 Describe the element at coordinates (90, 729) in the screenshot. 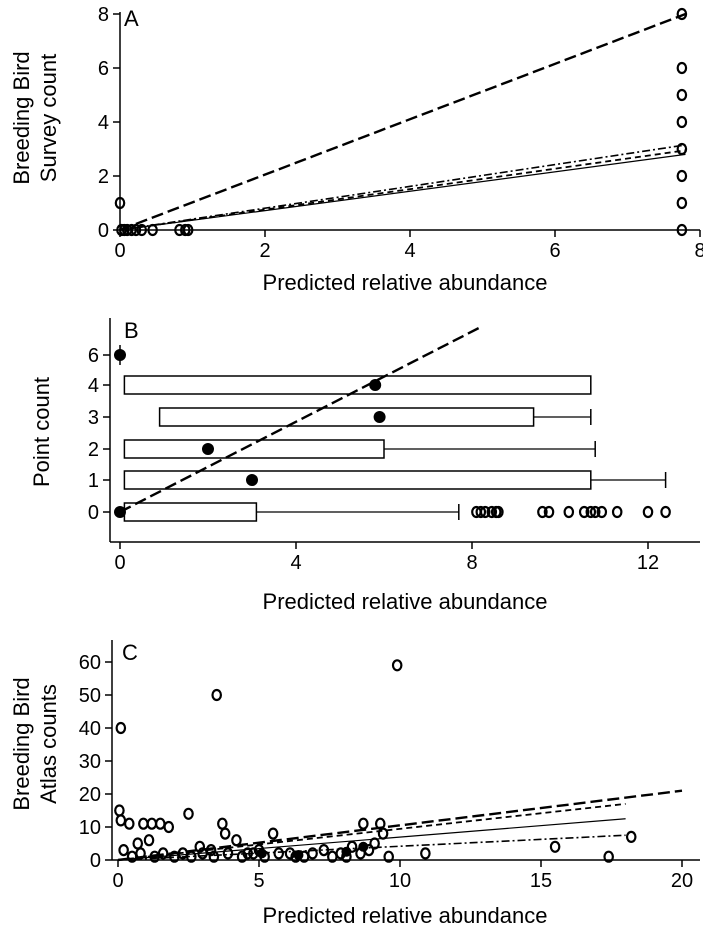

I see `y-tick-label: 40` at that location.